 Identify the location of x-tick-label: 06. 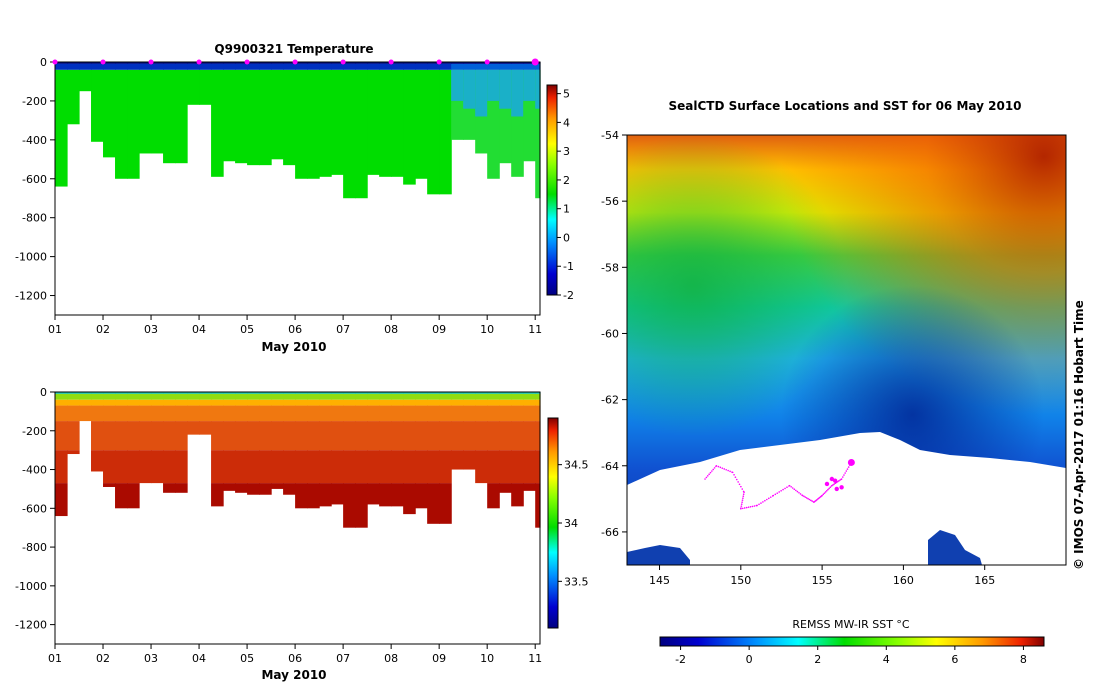
(295, 658).